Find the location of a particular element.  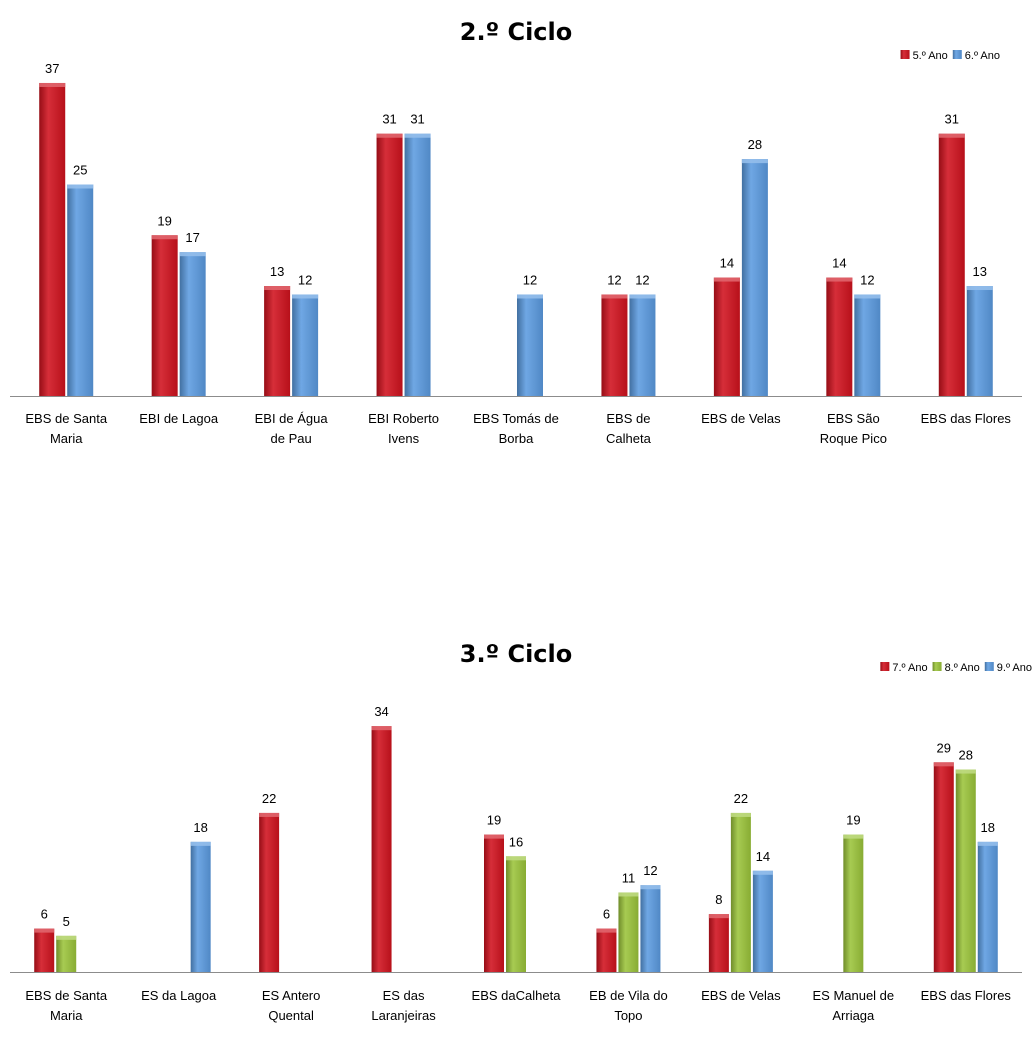

legend-label: 9.º Ano is located at coordinates (1014, 668).